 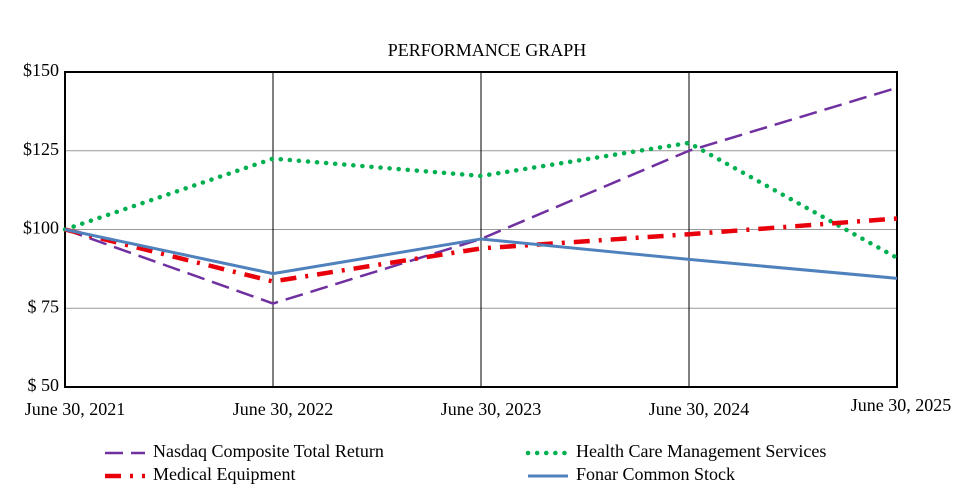 What do you see at coordinates (901, 405) in the screenshot?
I see `x-tick-label: June 30, 2025` at bounding box center [901, 405].